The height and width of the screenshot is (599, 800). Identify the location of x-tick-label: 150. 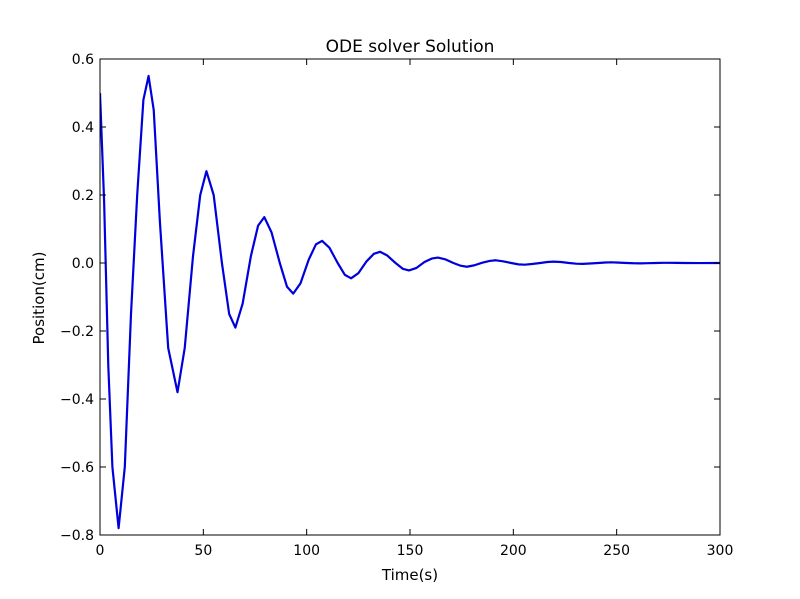
(410, 551).